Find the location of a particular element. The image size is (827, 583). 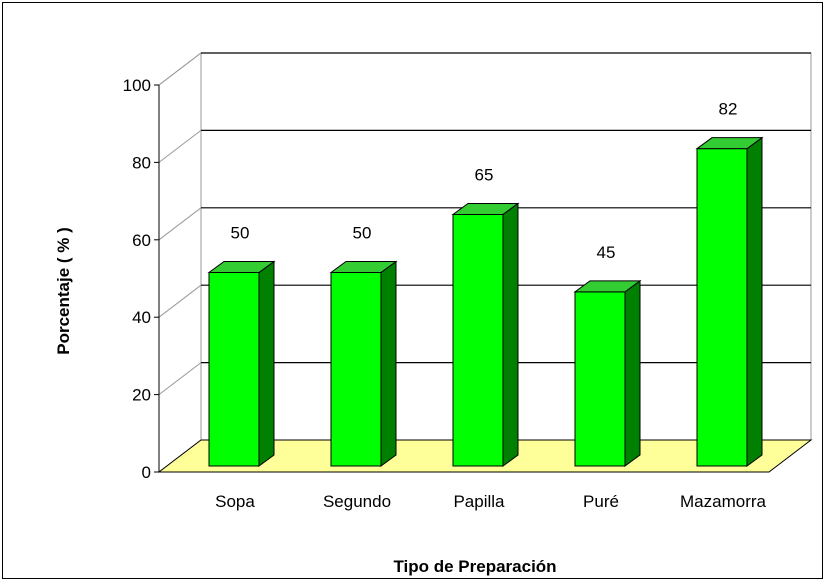

side-wall is located at coordinates (180, 262).